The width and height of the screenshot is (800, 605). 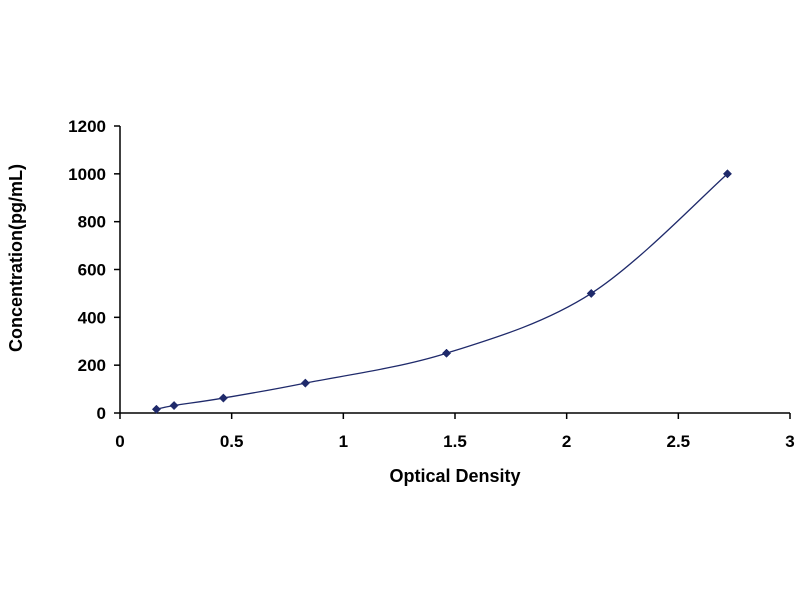 I want to click on x-tick-label: 1.5, so click(x=455, y=441).